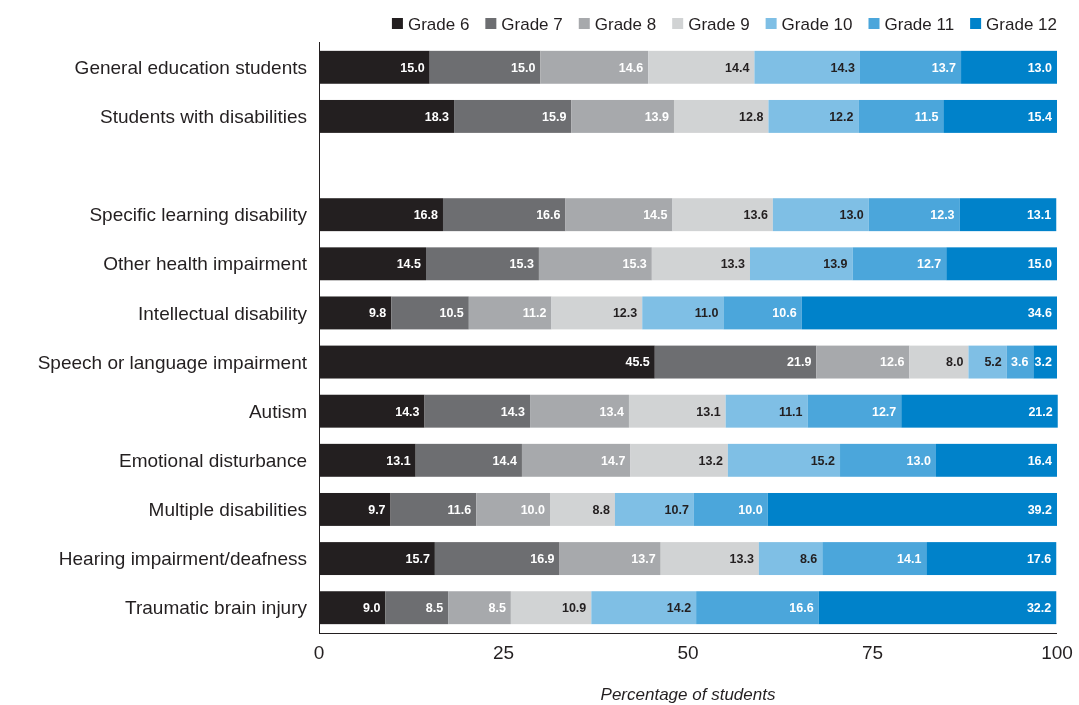 Image resolution: width=1079 pixels, height=705 pixels. What do you see at coordinates (451, 313) in the screenshot?
I see `data-label: 10.5` at bounding box center [451, 313].